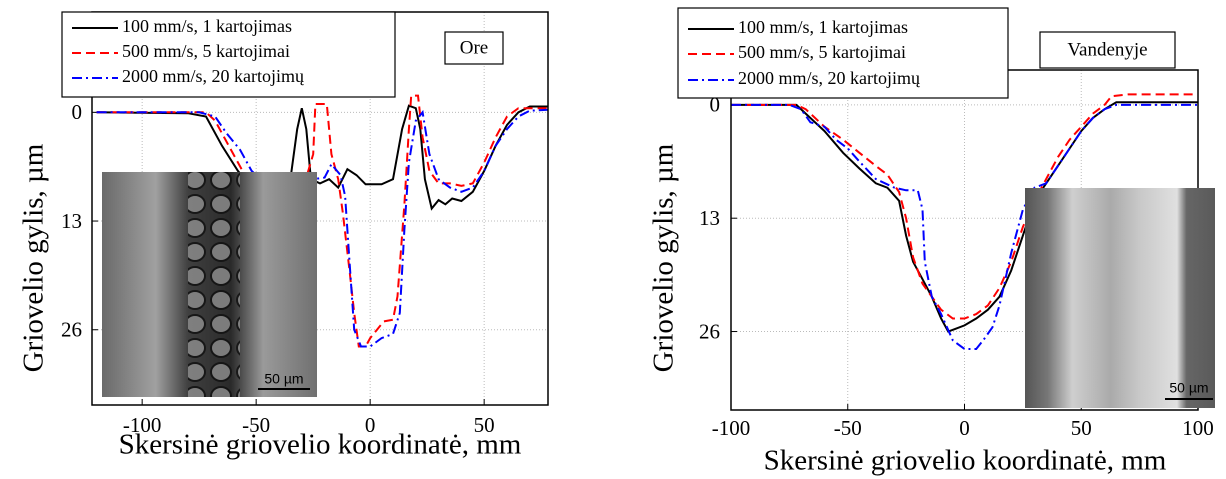  I want to click on inset-right: 50 µm, so click(1120, 298).